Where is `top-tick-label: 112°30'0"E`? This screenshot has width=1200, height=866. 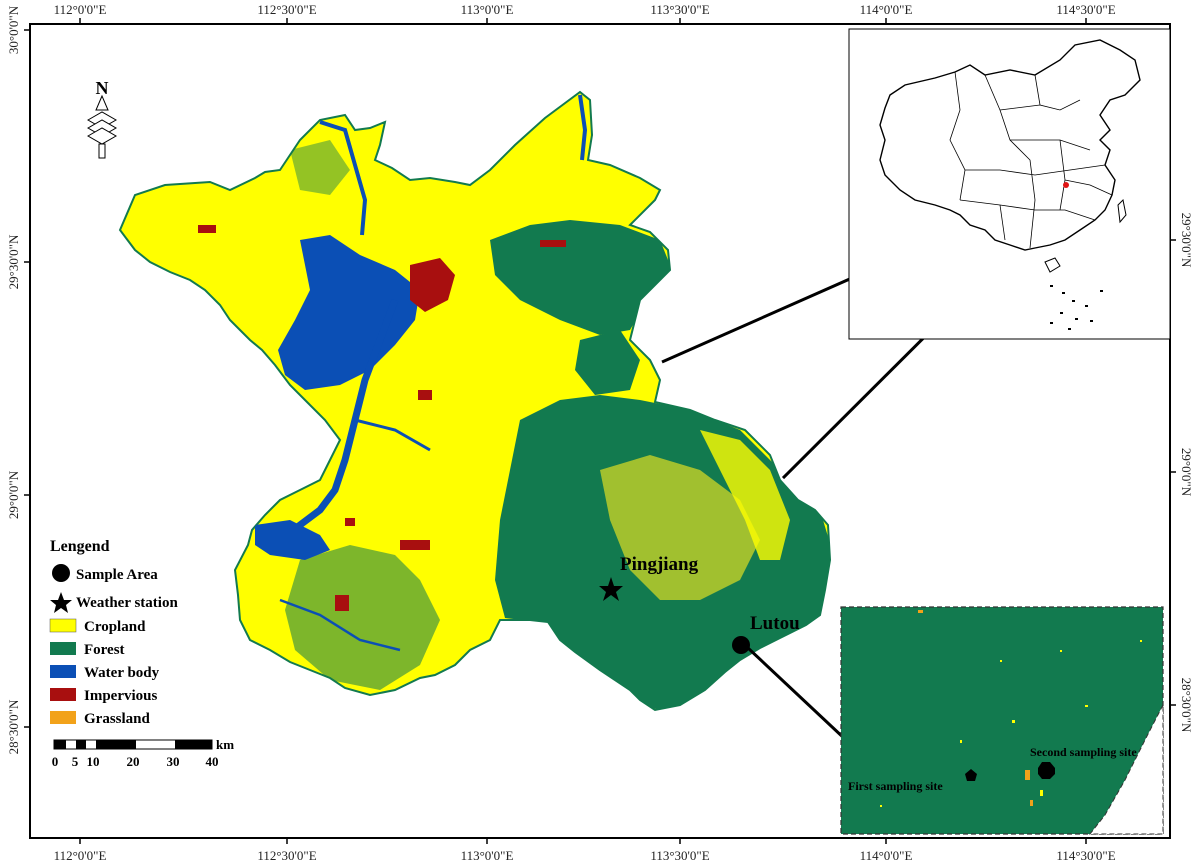 top-tick-label: 112°30'0"E is located at coordinates (286, 9).